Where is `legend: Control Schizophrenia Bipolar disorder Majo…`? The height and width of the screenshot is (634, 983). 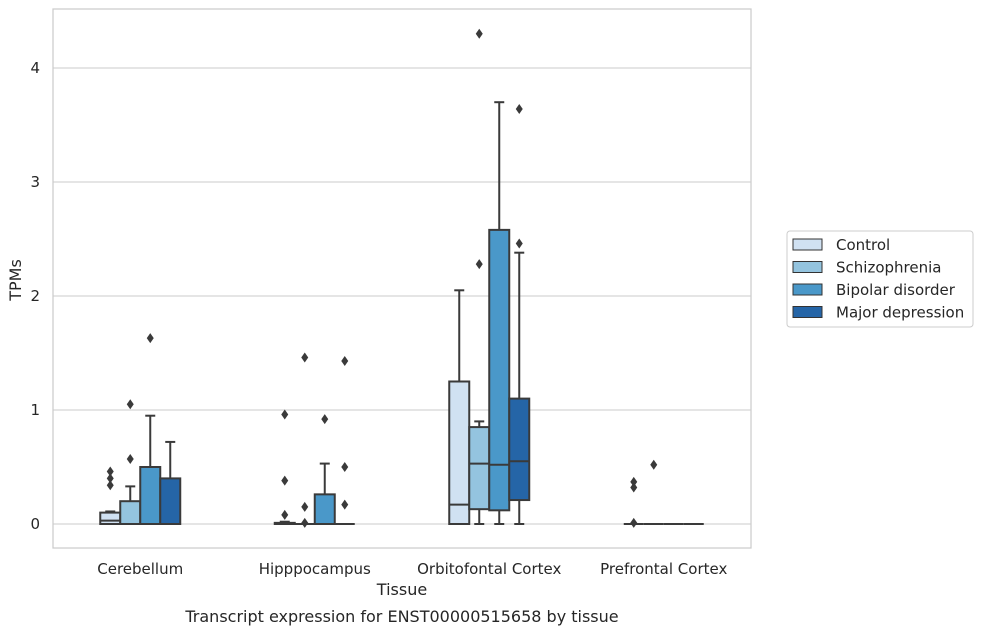 legend: Control Schizophrenia Bipolar disorder Majo… is located at coordinates (880, 279).